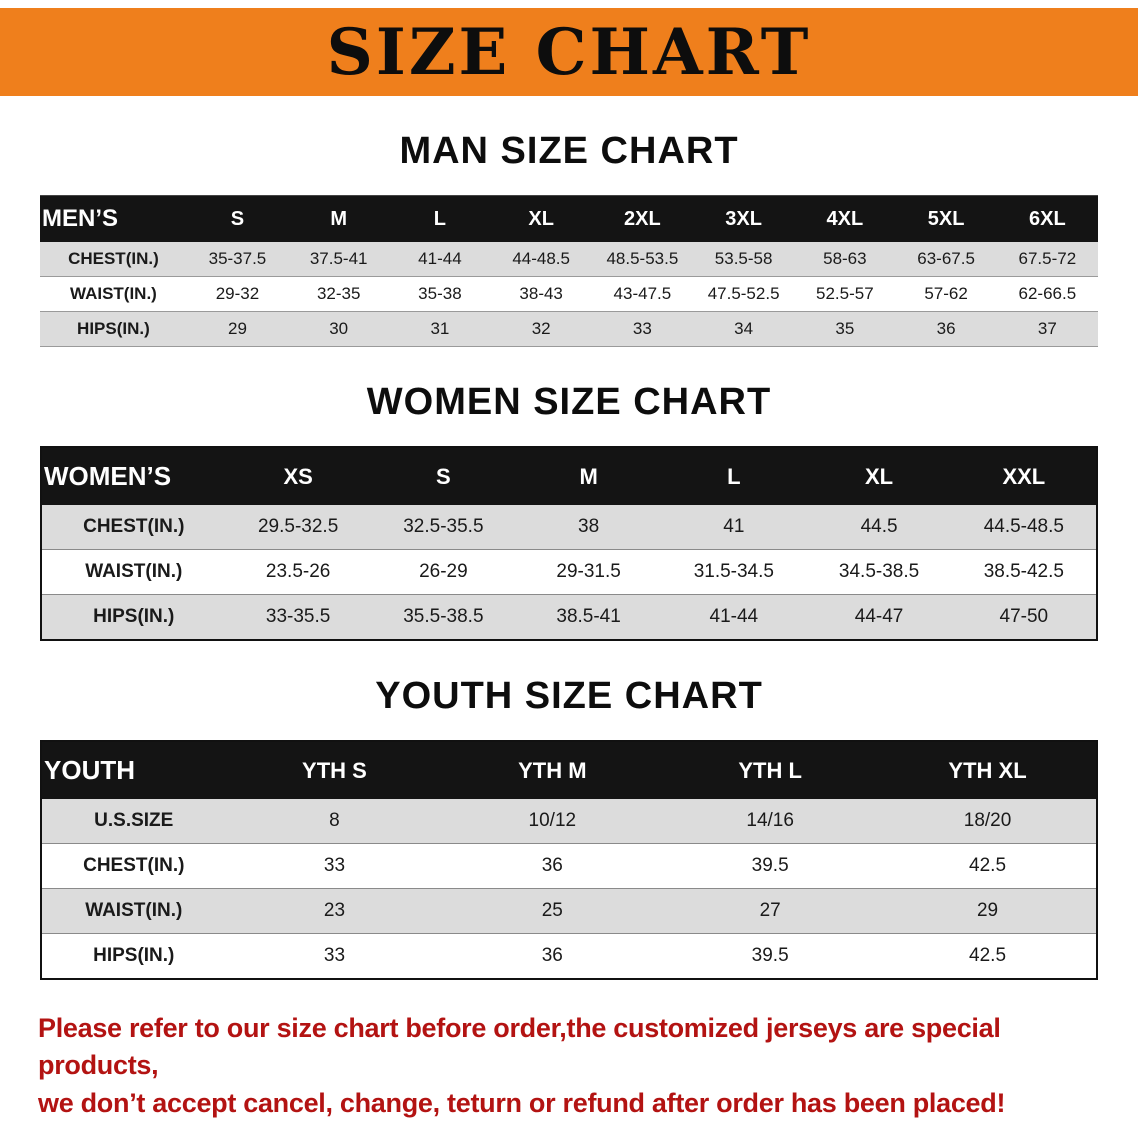 The height and width of the screenshot is (1132, 1138). I want to click on size-header-cell: YTH XL, so click(988, 770).